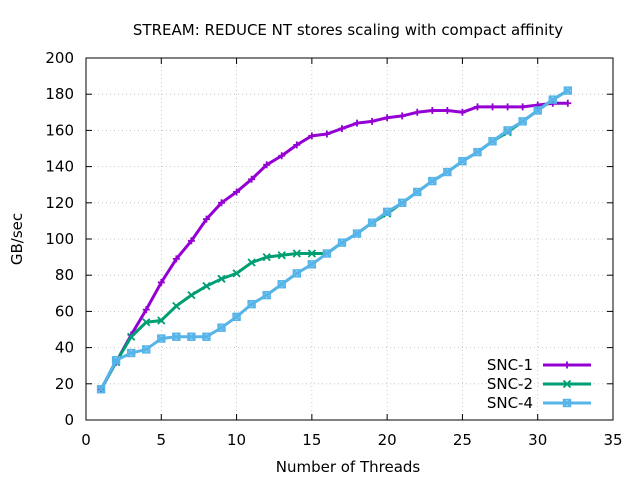  What do you see at coordinates (612, 440) in the screenshot?
I see `x-tick-label: 35` at bounding box center [612, 440].